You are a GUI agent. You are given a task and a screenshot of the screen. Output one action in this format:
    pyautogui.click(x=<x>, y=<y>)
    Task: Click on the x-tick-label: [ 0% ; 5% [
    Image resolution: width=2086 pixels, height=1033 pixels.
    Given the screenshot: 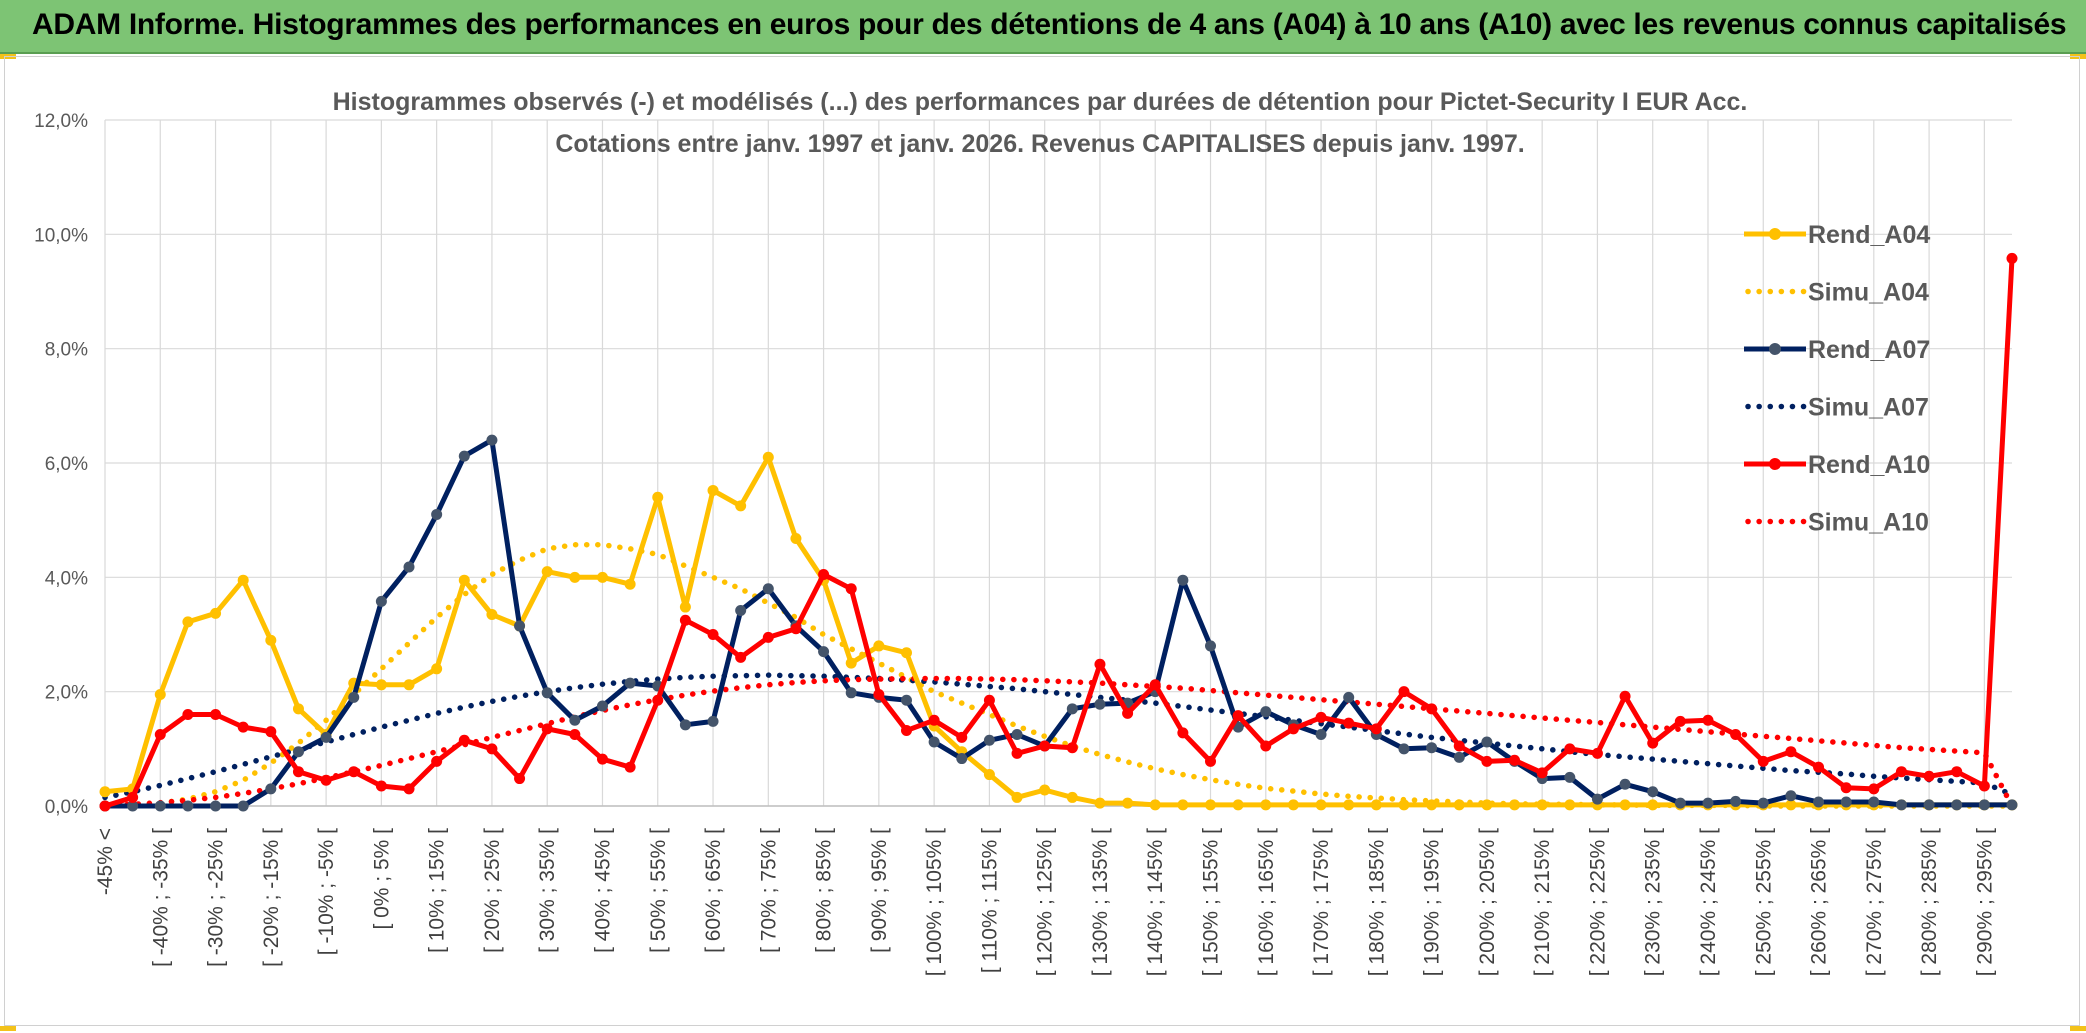 What is the action you would take?
    pyautogui.click(x=381, y=879)
    